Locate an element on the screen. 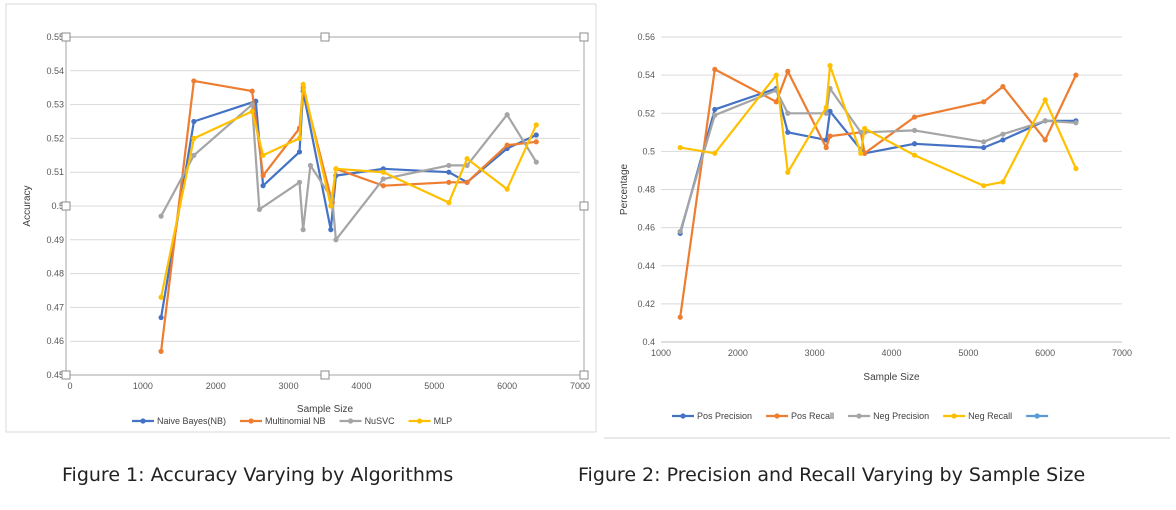  y-tick-label: 0.42 is located at coordinates (646, 304).